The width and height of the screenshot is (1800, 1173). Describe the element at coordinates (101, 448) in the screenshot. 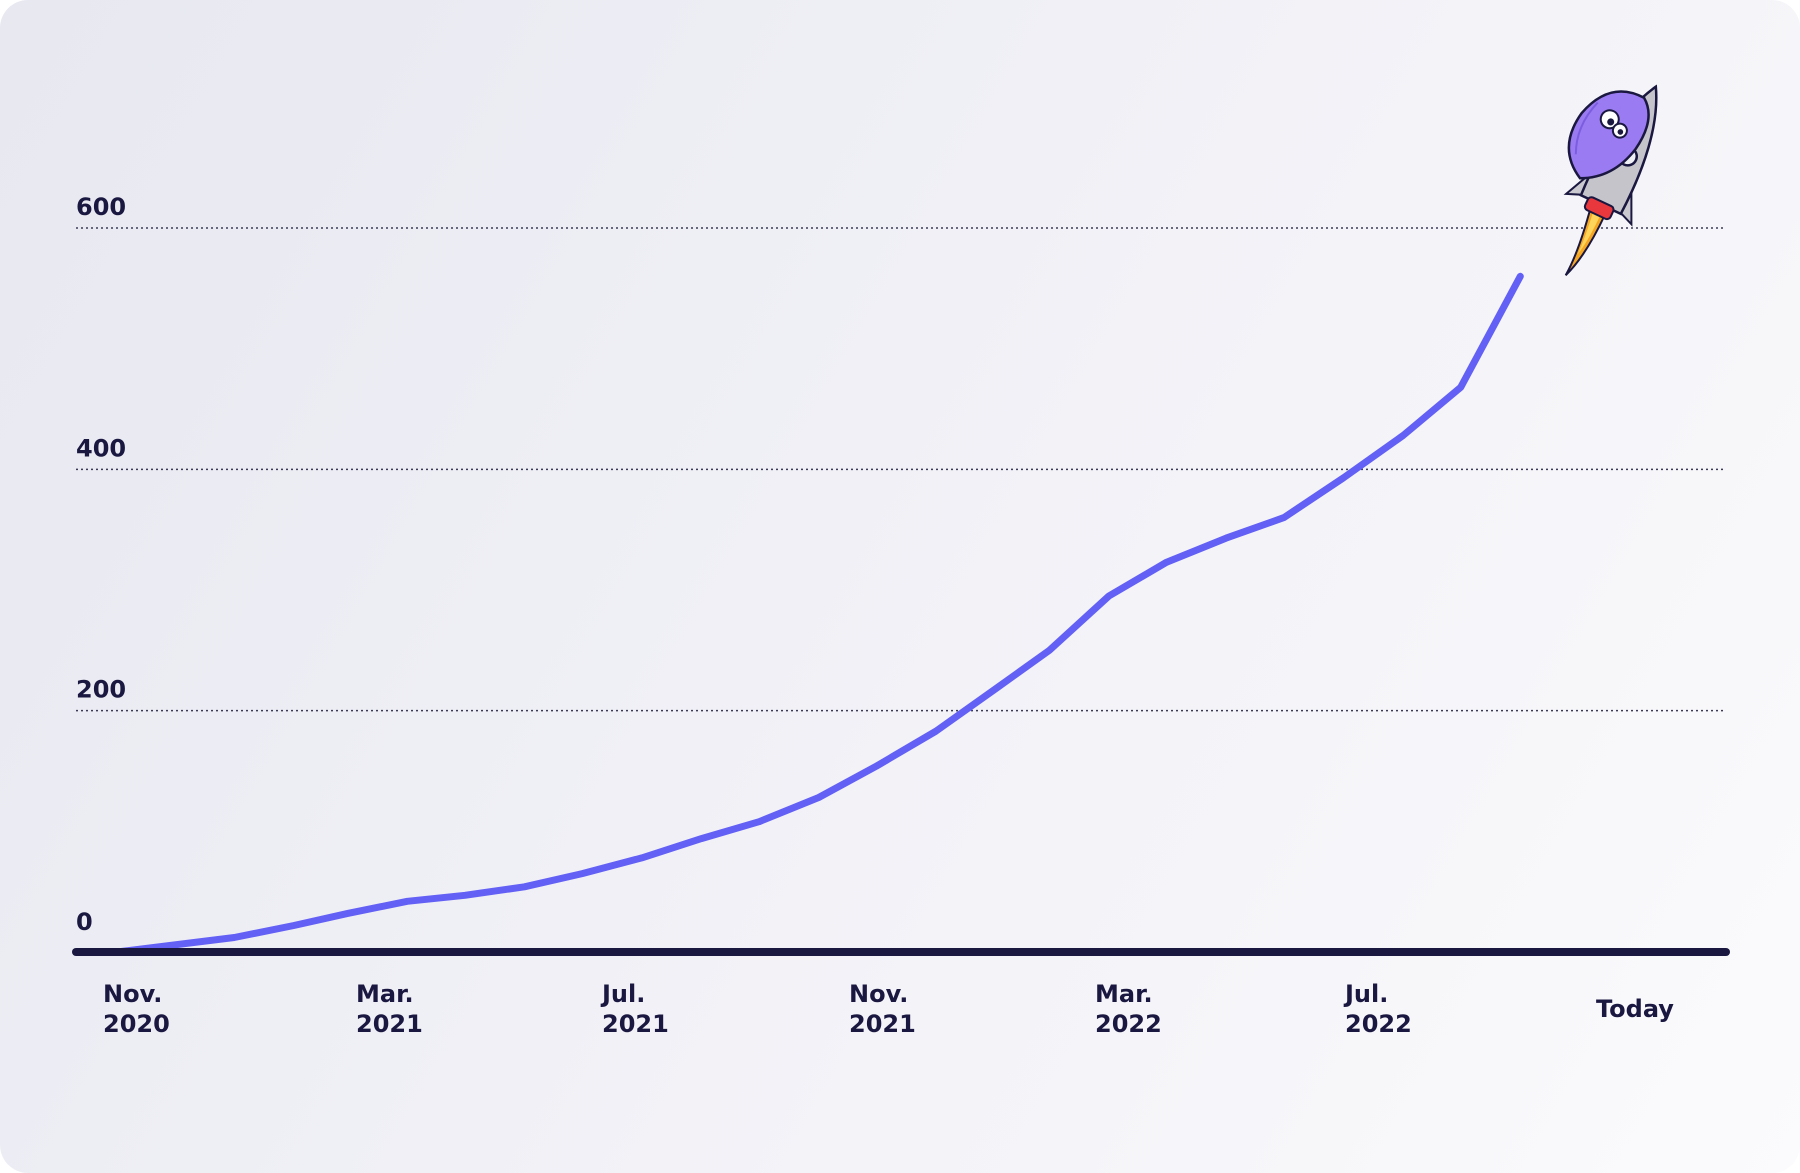

I see `y-tick-label: 400` at that location.